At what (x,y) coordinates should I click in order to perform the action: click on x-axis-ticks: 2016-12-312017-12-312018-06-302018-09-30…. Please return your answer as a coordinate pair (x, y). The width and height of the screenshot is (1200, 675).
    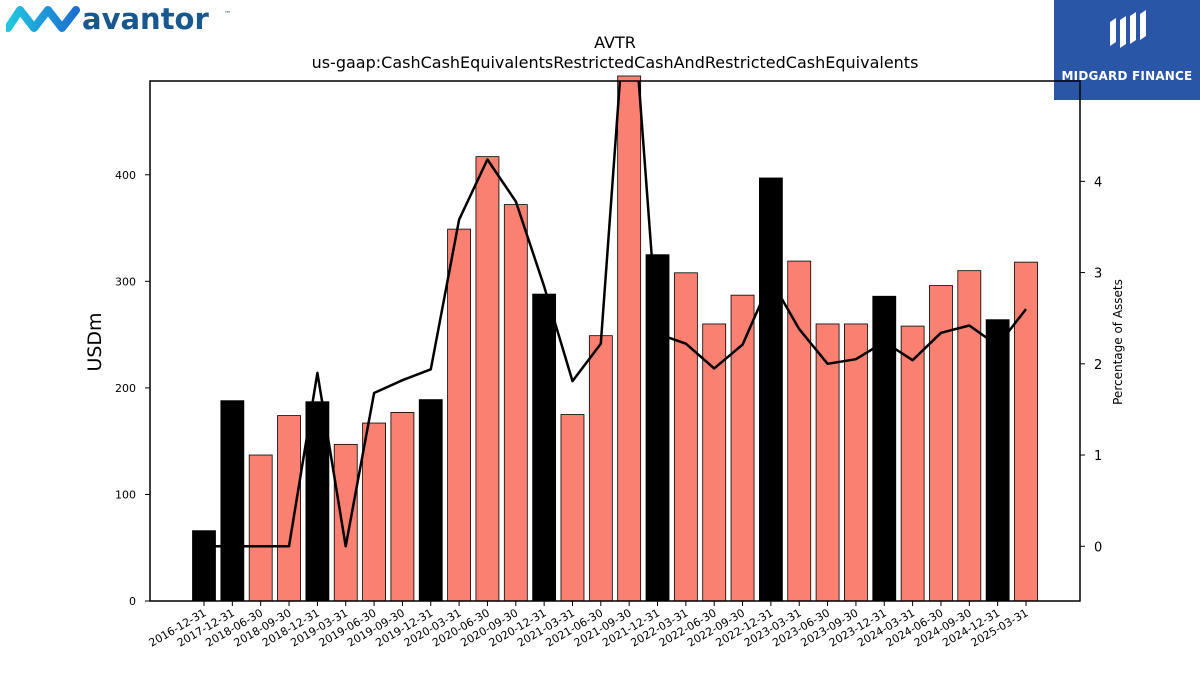
    Looking at the image, I should click on (589, 625).